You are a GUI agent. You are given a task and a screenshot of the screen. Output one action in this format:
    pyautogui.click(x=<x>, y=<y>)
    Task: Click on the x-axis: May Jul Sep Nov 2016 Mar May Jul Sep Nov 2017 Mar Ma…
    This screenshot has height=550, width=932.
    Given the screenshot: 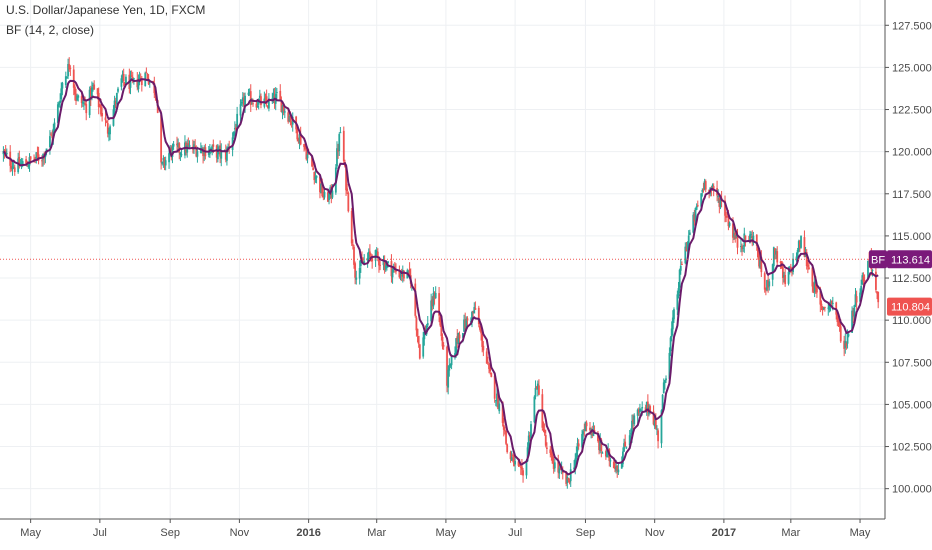 What is the action you would take?
    pyautogui.click(x=445, y=529)
    